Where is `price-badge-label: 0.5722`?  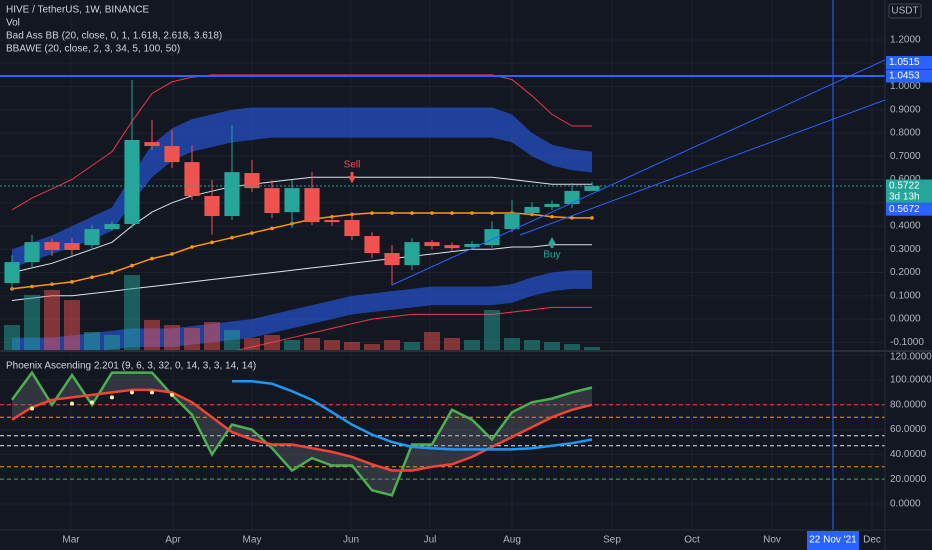 price-badge-label: 0.5722 is located at coordinates (904, 186).